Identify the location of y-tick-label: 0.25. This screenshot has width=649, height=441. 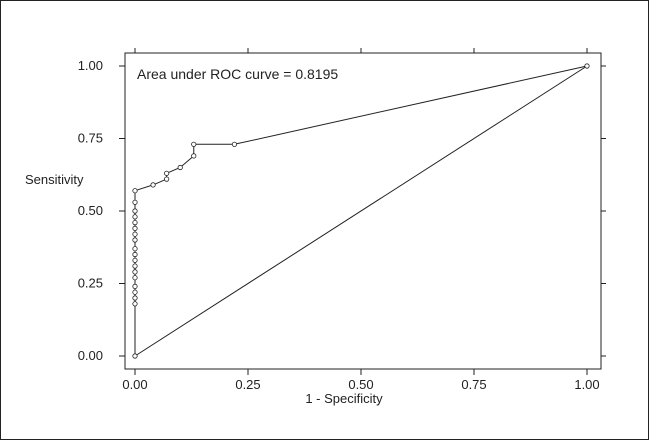
(90, 283).